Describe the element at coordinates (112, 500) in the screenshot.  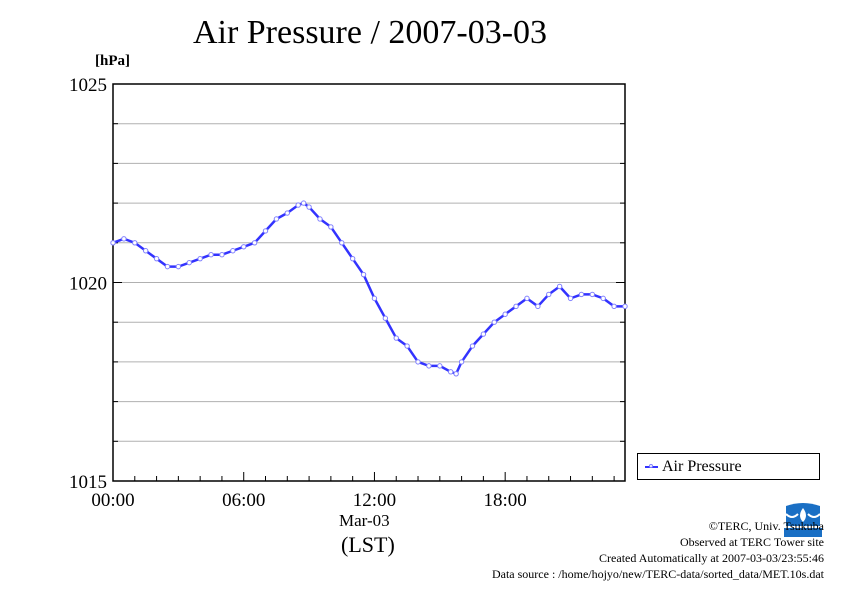
I see `x-tick-label: 00:00` at that location.